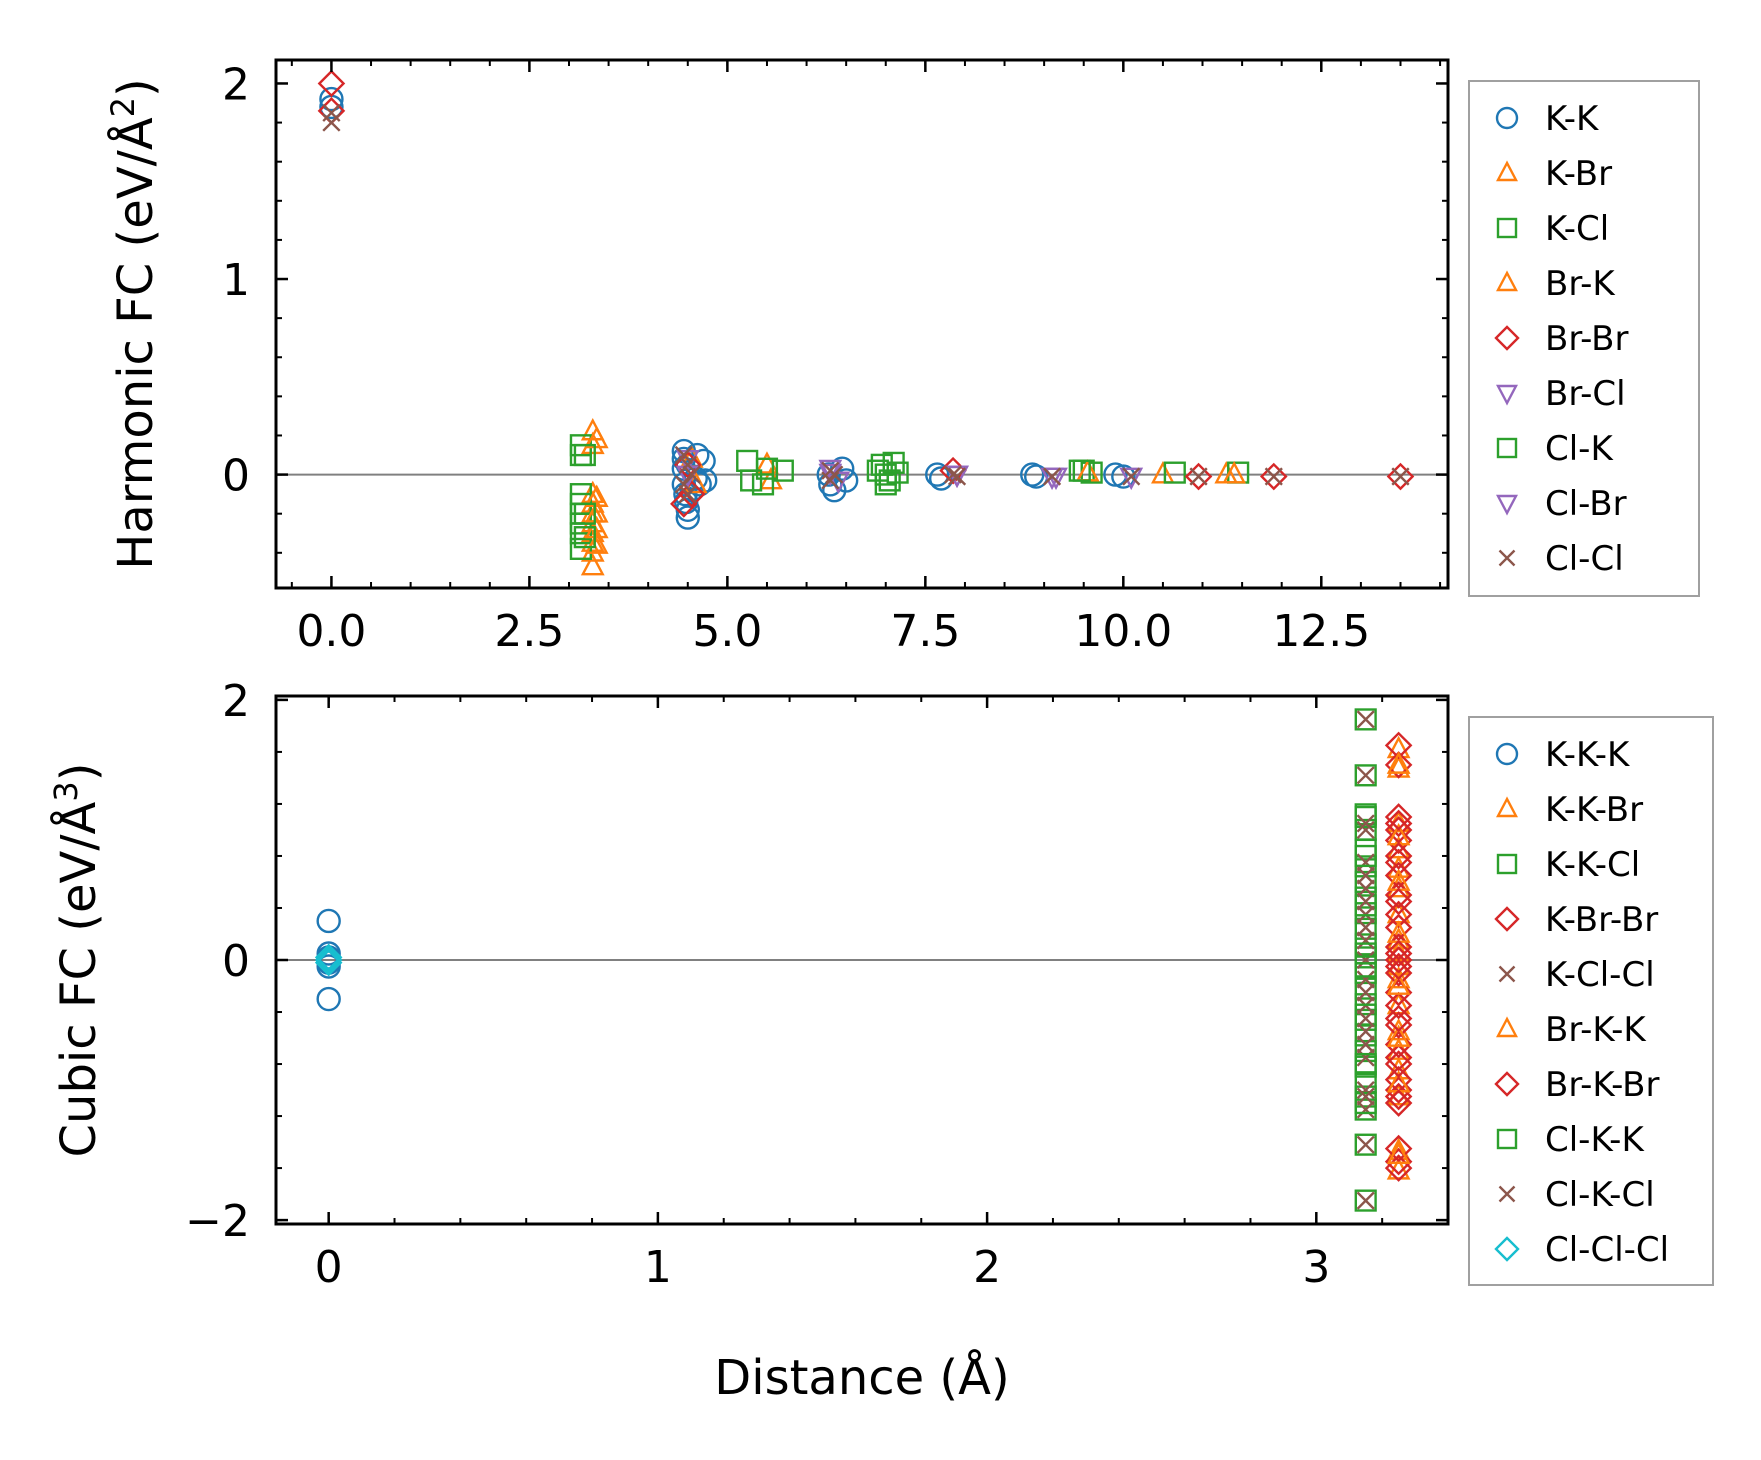 This screenshot has width=1761, height=1460. What do you see at coordinates (1588, 755) in the screenshot?
I see `legend-label: K-K-K` at bounding box center [1588, 755].